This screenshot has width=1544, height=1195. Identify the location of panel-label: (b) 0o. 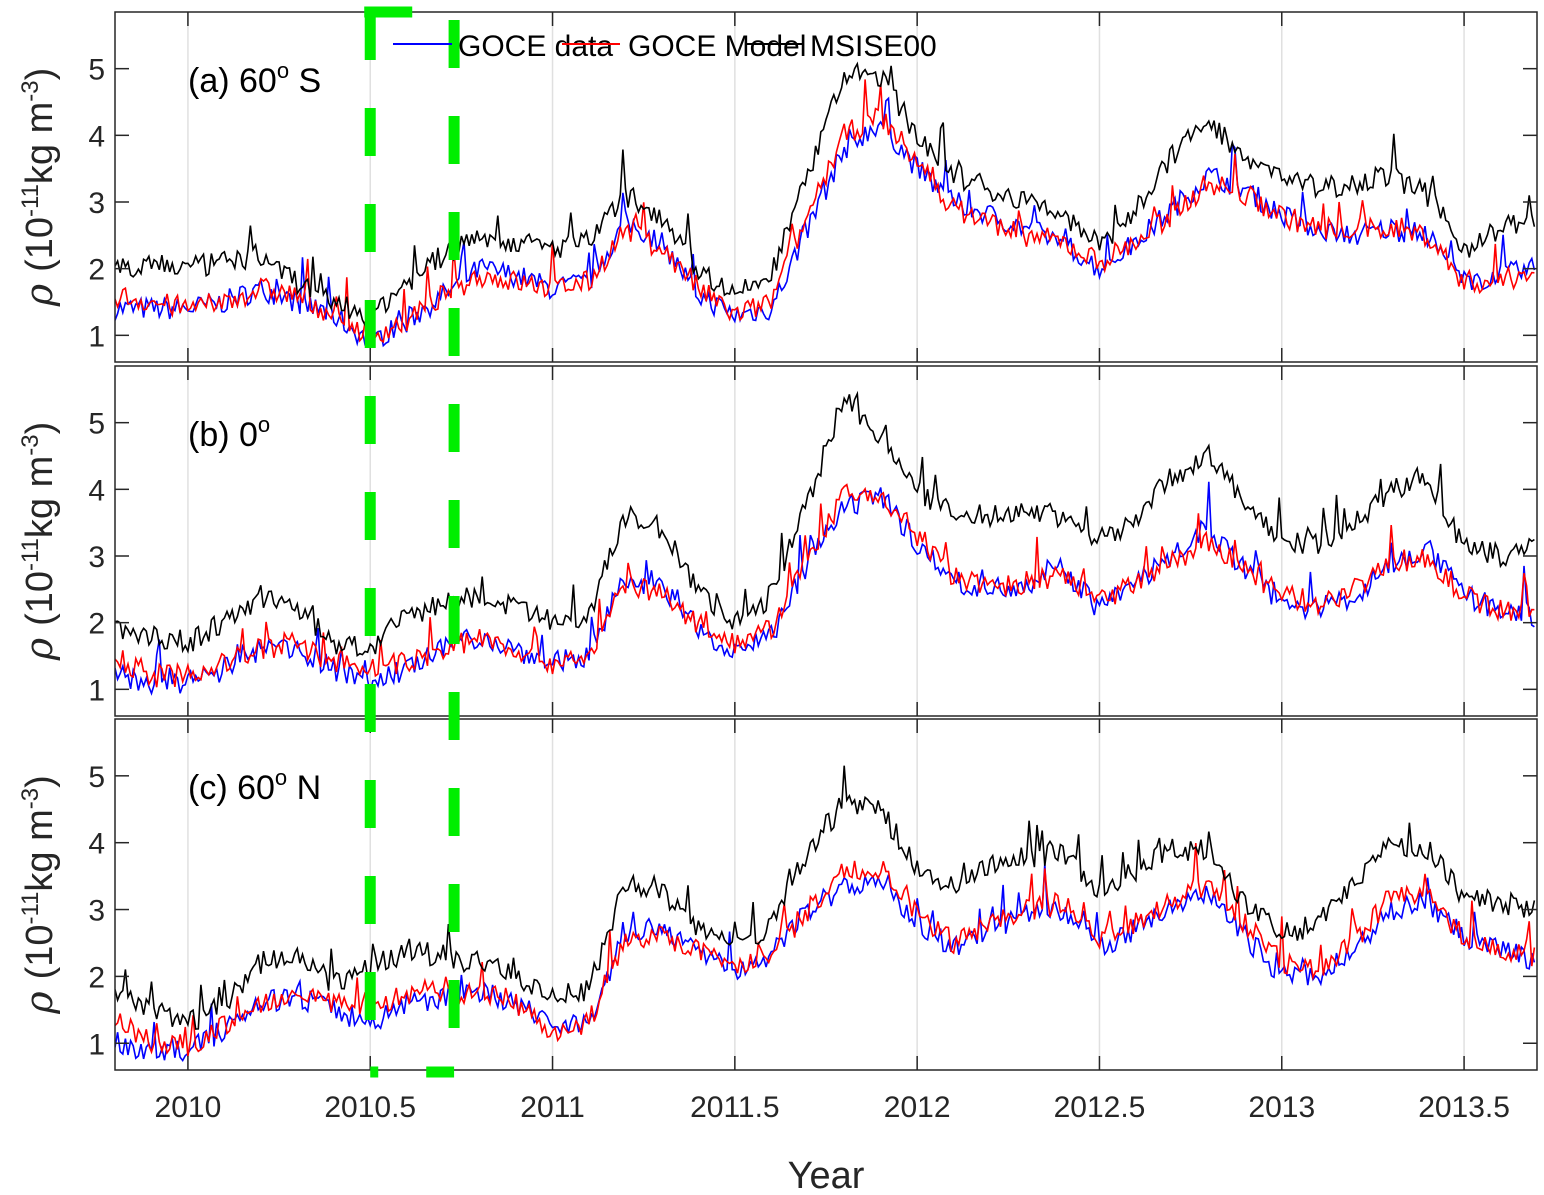
(229, 433).